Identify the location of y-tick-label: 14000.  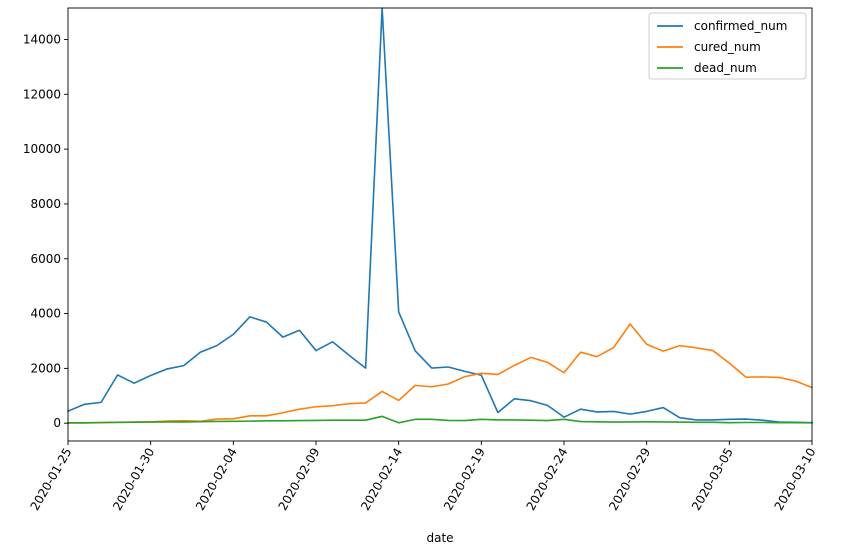
(42, 40).